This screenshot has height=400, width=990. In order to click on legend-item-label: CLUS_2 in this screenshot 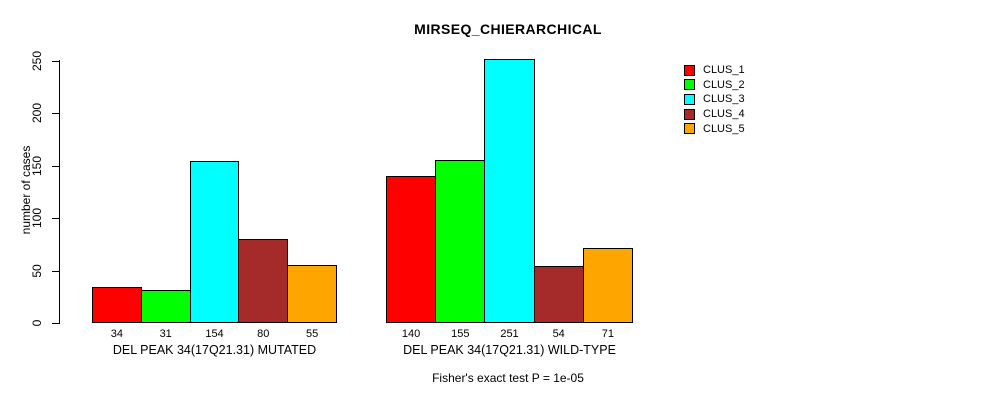, I will do `click(724, 84)`.